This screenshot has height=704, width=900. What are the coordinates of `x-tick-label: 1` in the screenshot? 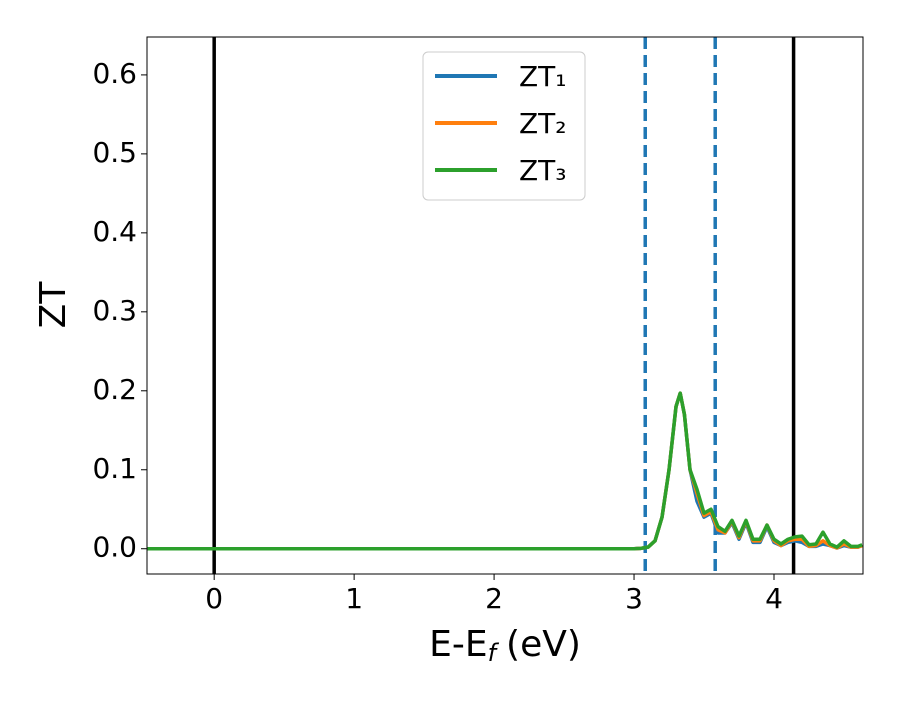 It's located at (354, 598).